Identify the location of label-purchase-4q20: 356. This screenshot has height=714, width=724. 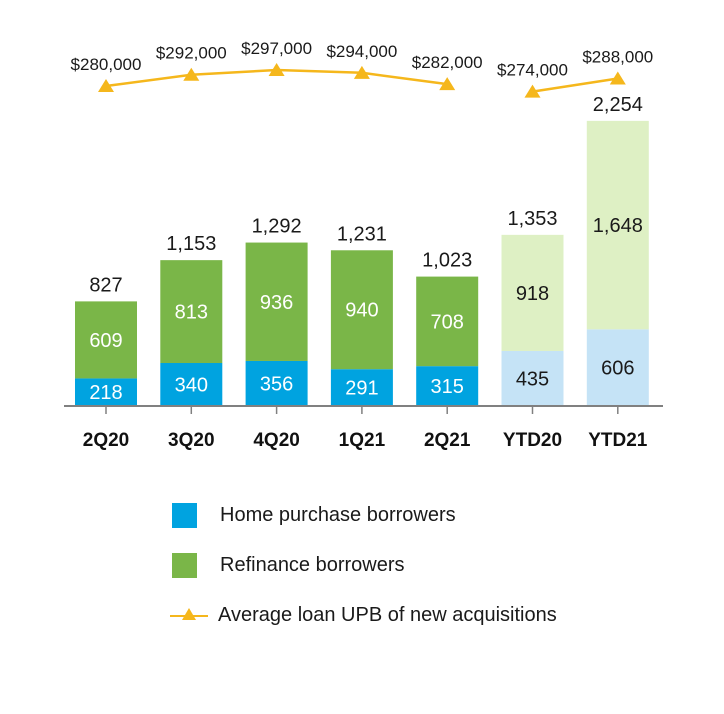
(276, 384).